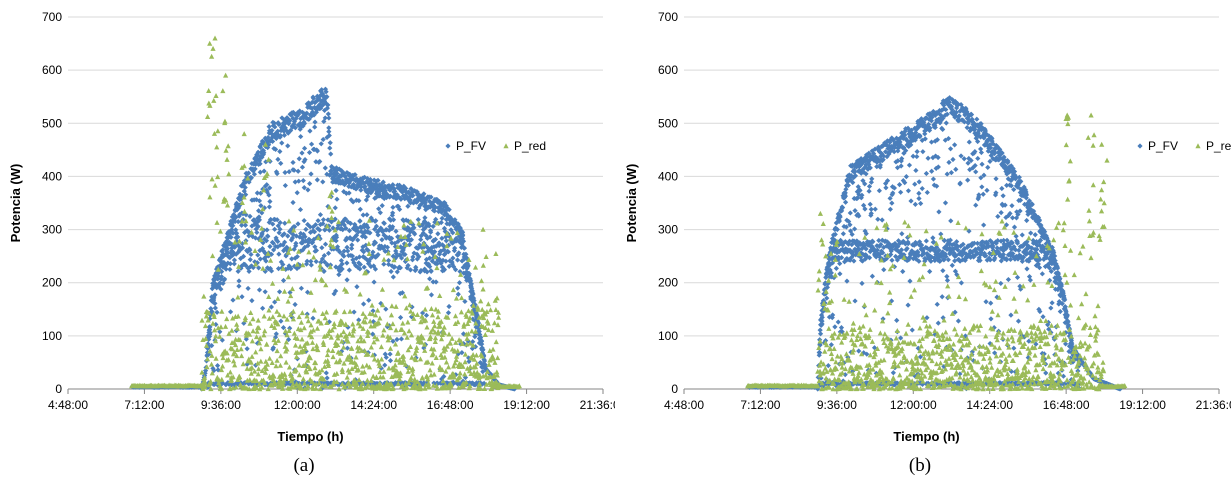 Image resolution: width=1231 pixels, height=482 pixels. I want to click on x-tick-label: 12:00:00, so click(913, 405).